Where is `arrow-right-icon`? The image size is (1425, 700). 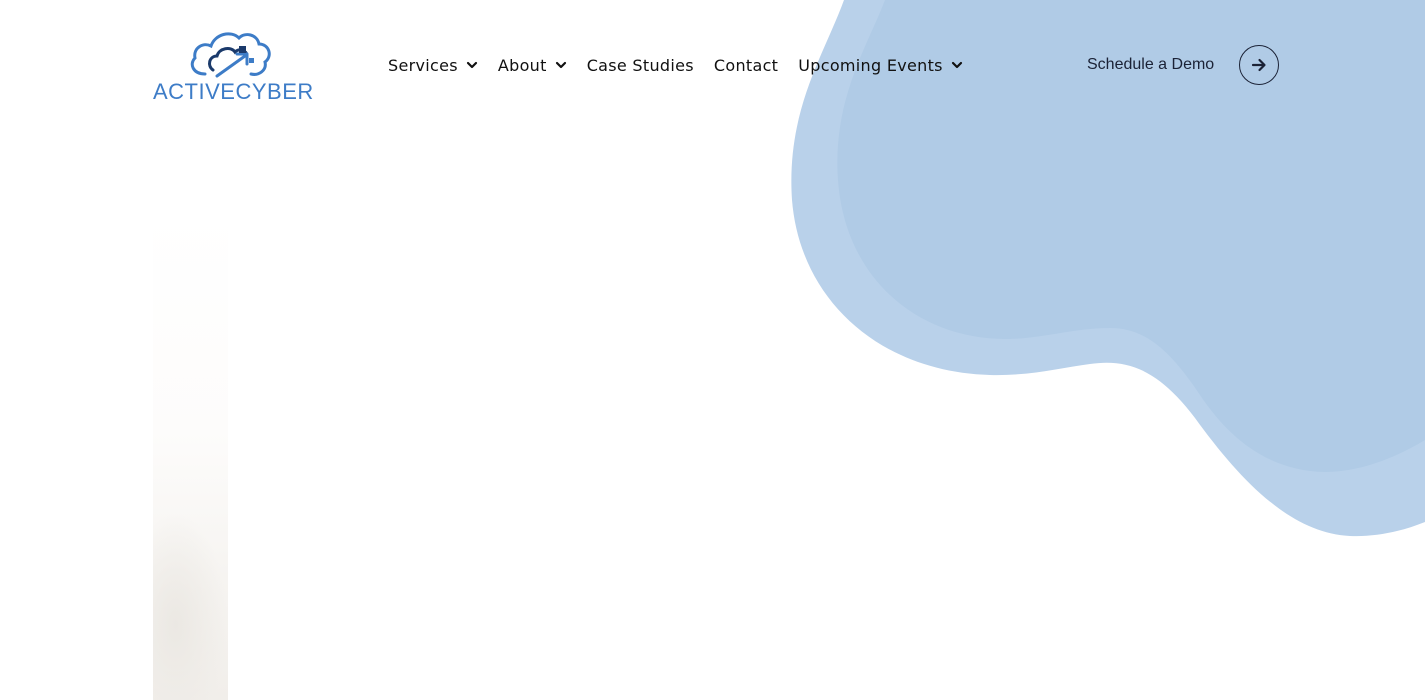 arrow-right-icon is located at coordinates (1259, 65).